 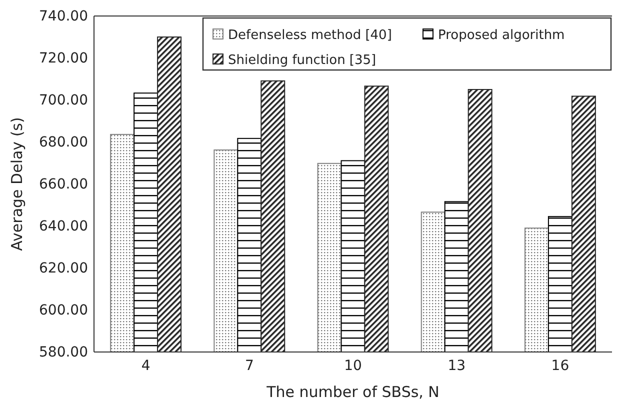 I want to click on x-tick-label: 16, so click(x=560, y=366).